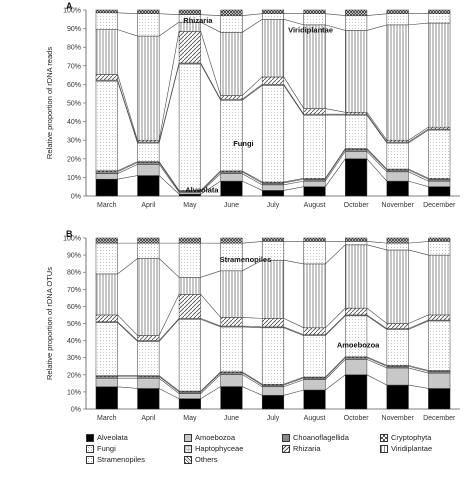 This screenshot has width=474, height=479. What do you see at coordinates (74, 290) in the screenshot?
I see `y-tick-label: 70%` at bounding box center [74, 290].